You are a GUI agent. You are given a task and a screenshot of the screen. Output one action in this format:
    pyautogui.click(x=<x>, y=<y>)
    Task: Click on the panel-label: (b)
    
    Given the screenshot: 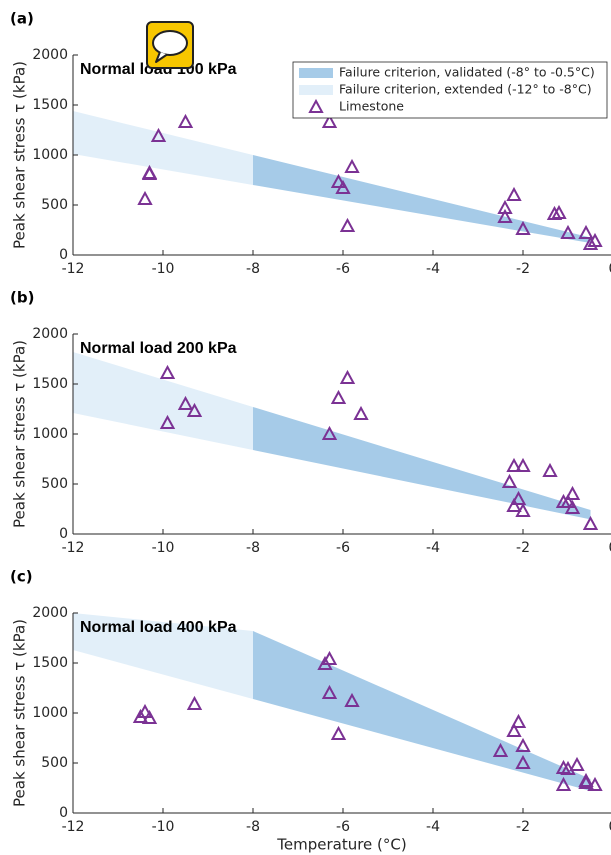 What is the action you would take?
    pyautogui.click(x=22, y=298)
    